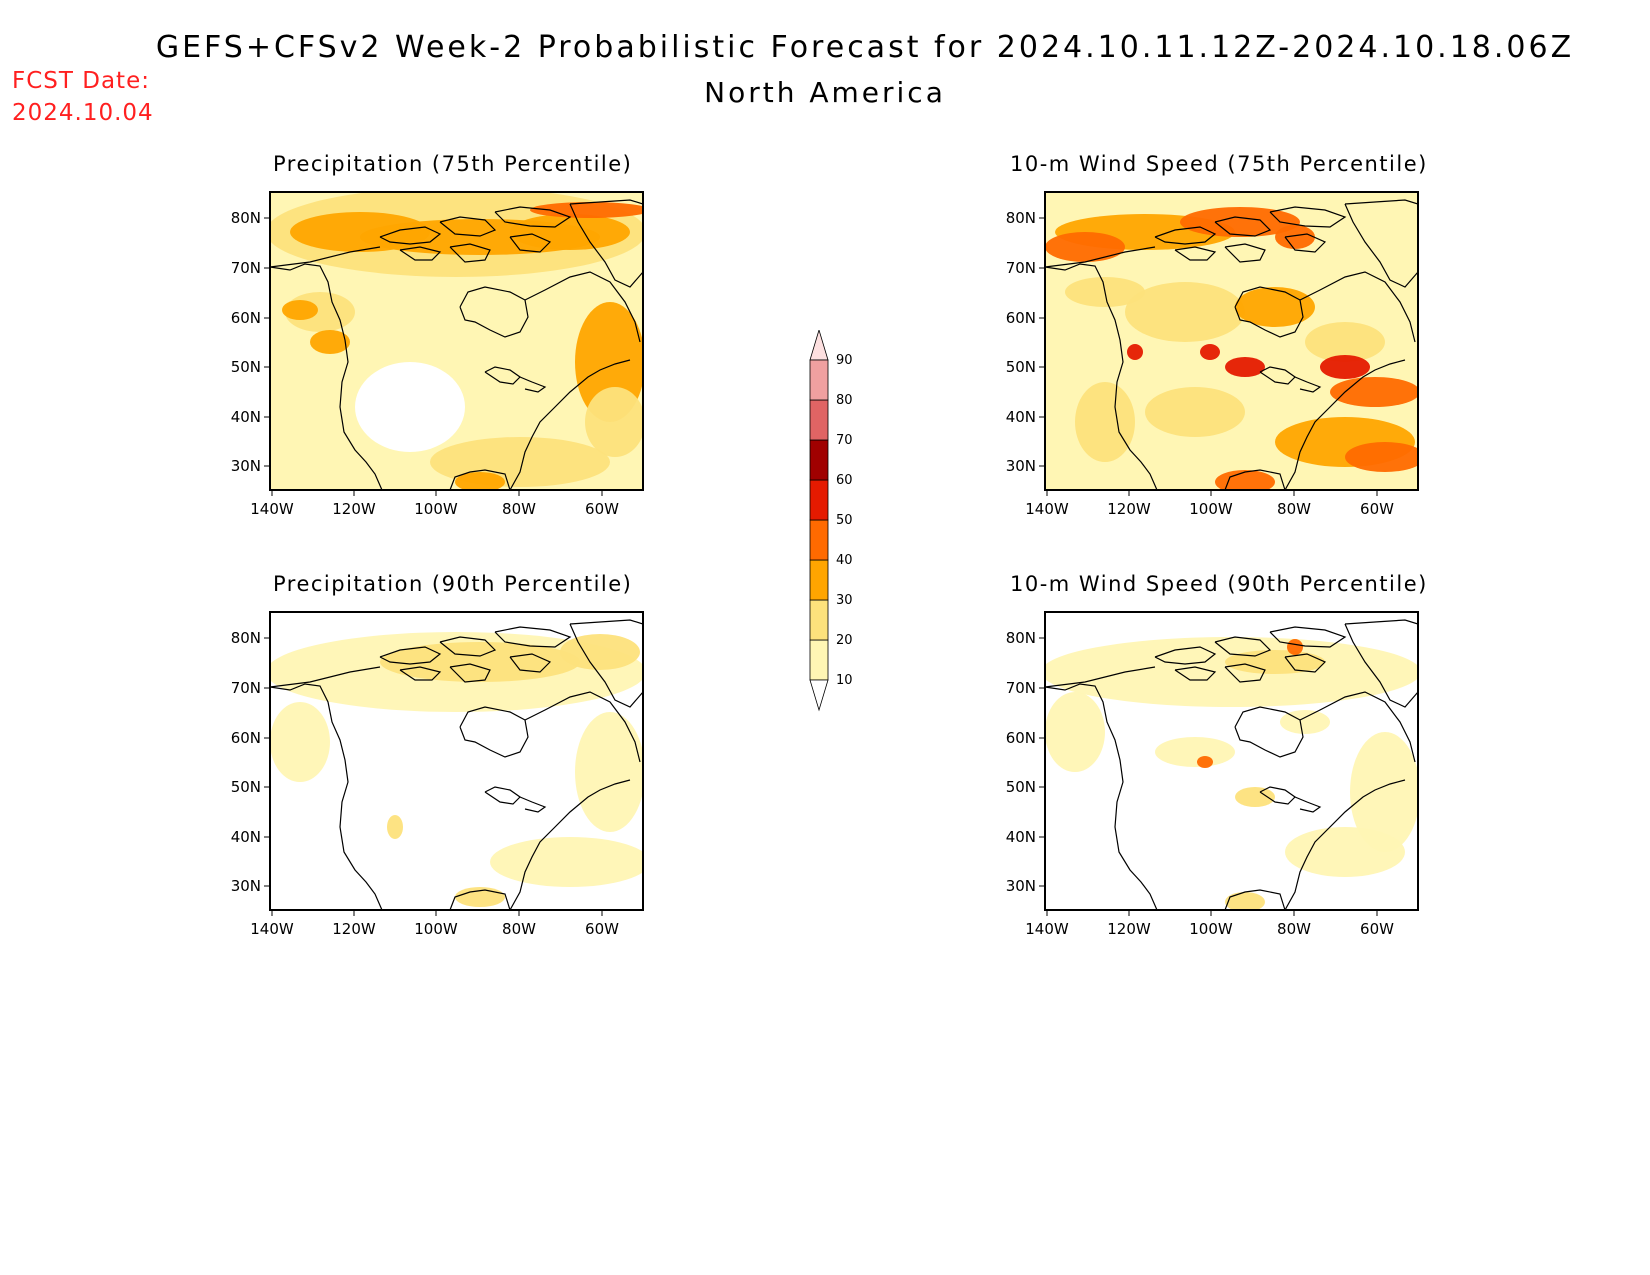  I want to click on panel-title-wind-75: 10-m Wind Speed (75th Percentile), so click(1219, 164).